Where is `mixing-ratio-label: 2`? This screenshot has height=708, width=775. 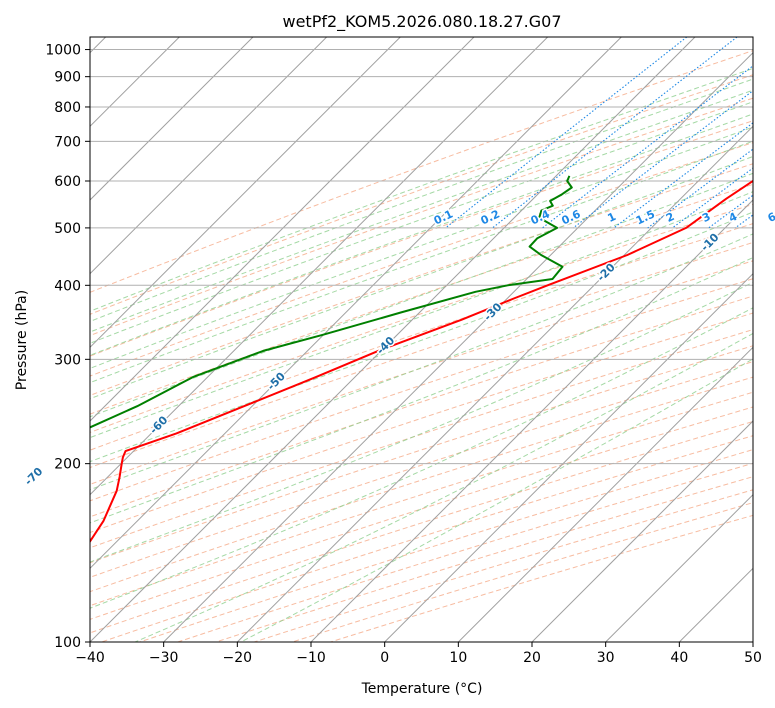 mixing-ratio-label: 2 is located at coordinates (670, 217).